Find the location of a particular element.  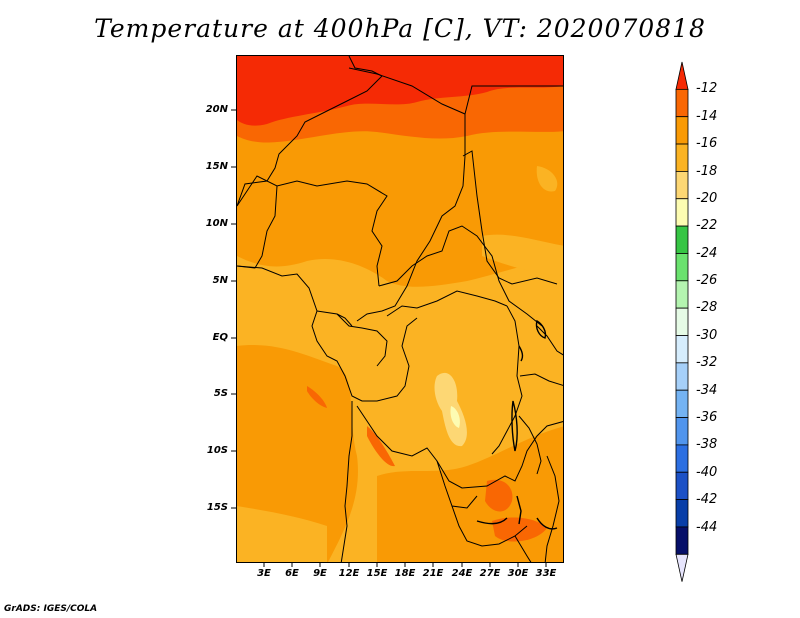

credit-text: GrADS: IGES/COLA is located at coordinates (51, 609).